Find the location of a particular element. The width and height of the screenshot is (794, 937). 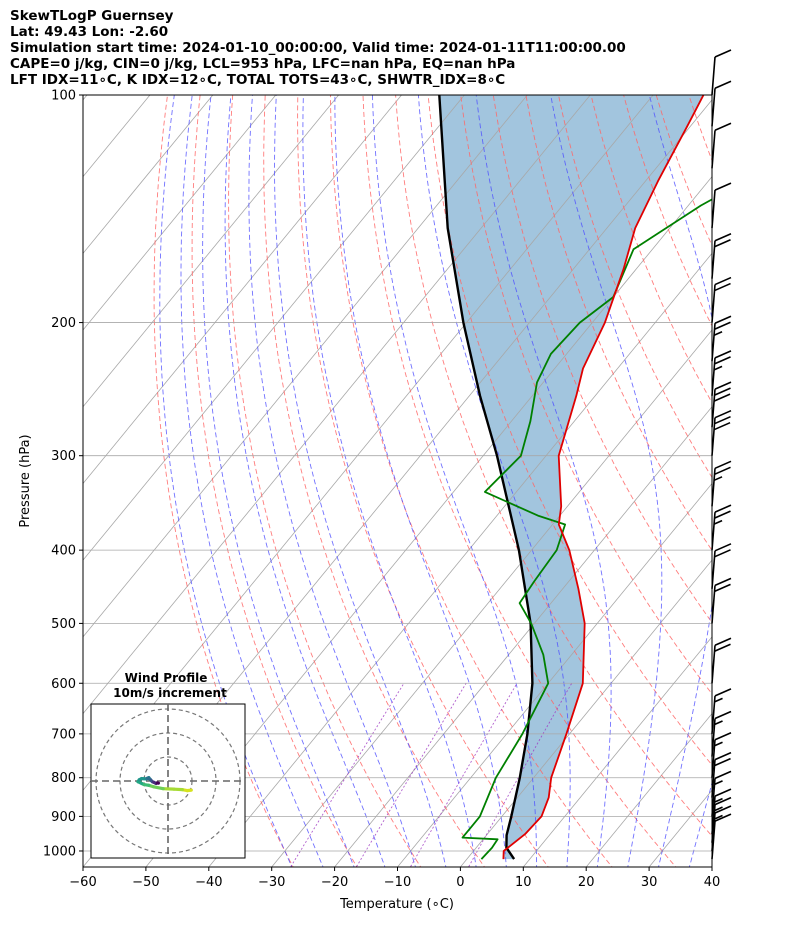

x-axis-ticks: −60 −50 −40 −30 −20 −10 0 10 20 30 40 is located at coordinates (394, 878).